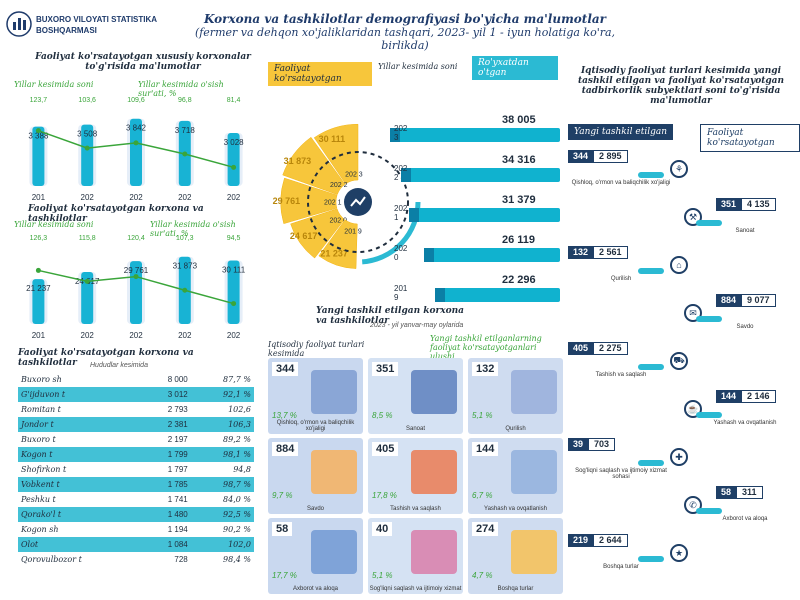  What do you see at coordinates (679, 169) in the screenshot?
I see `activity-type-icon: ⚘` at bounding box center [679, 169].